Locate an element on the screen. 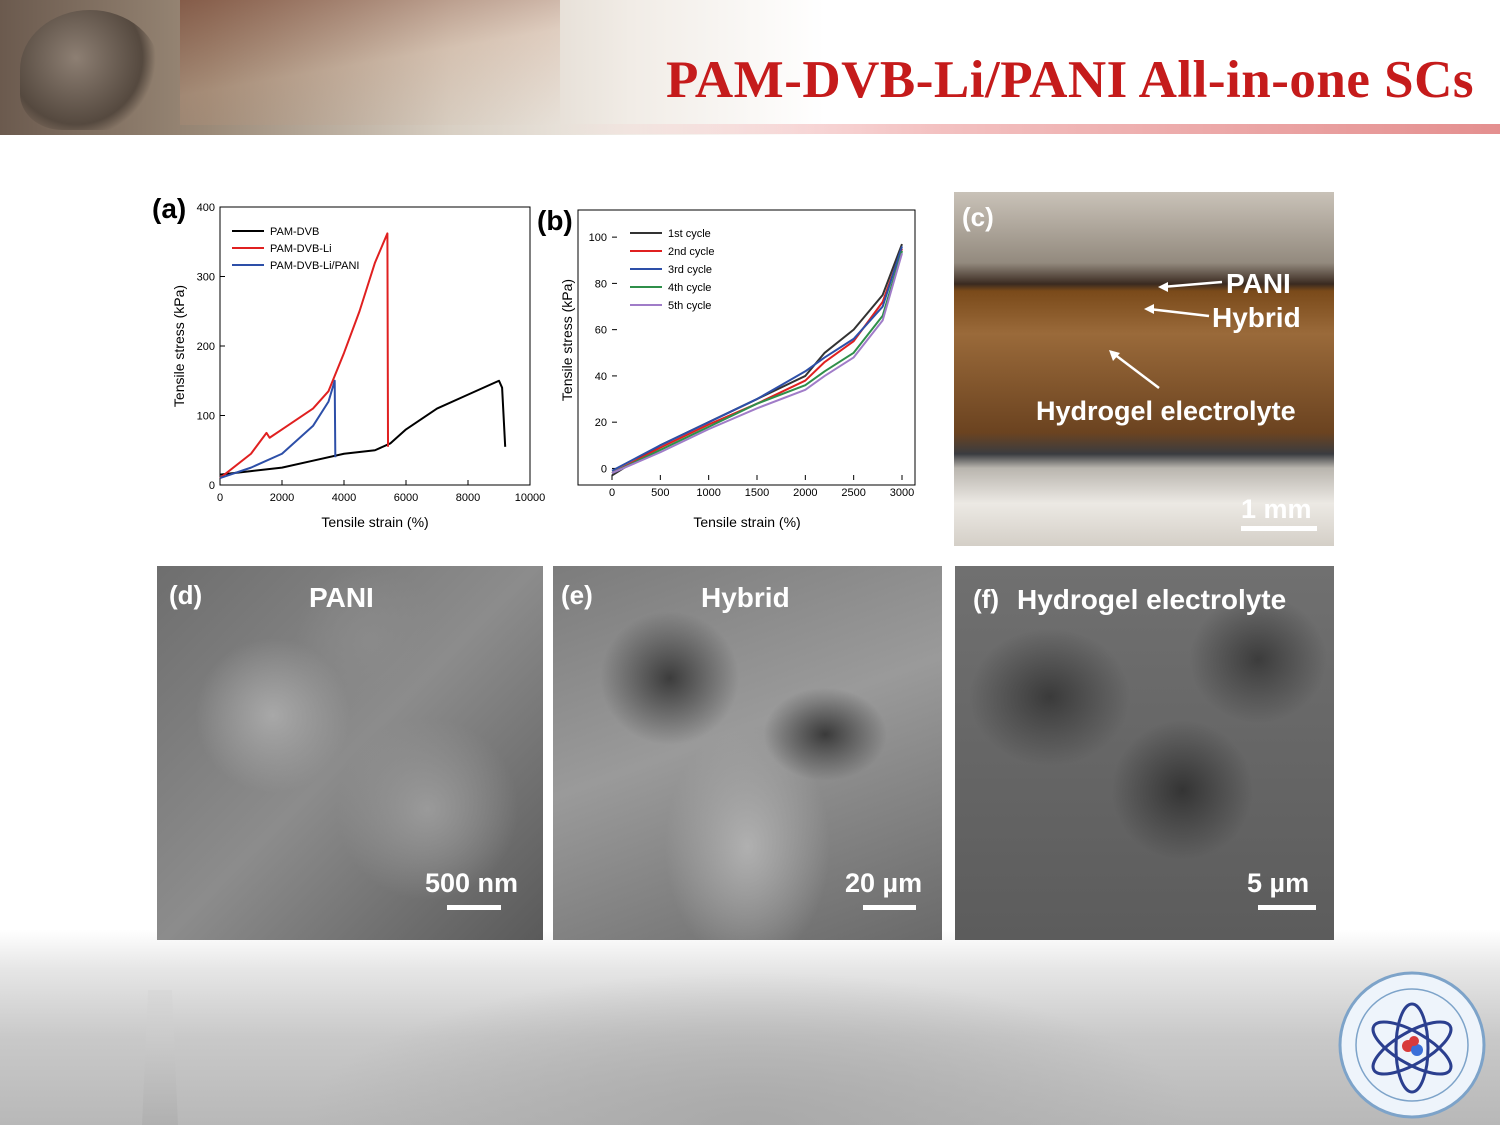  x-tick-label: 4000 is located at coordinates (344, 498).